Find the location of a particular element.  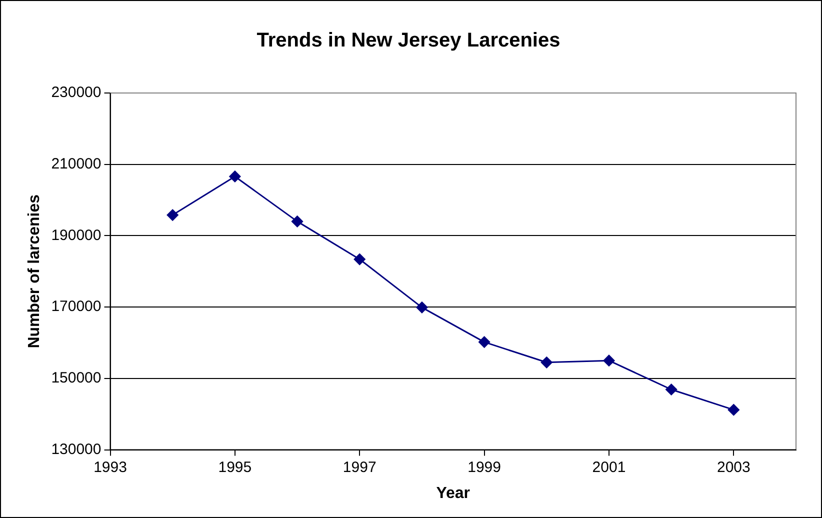

y-tick-label: 210000 is located at coordinates (76, 164).